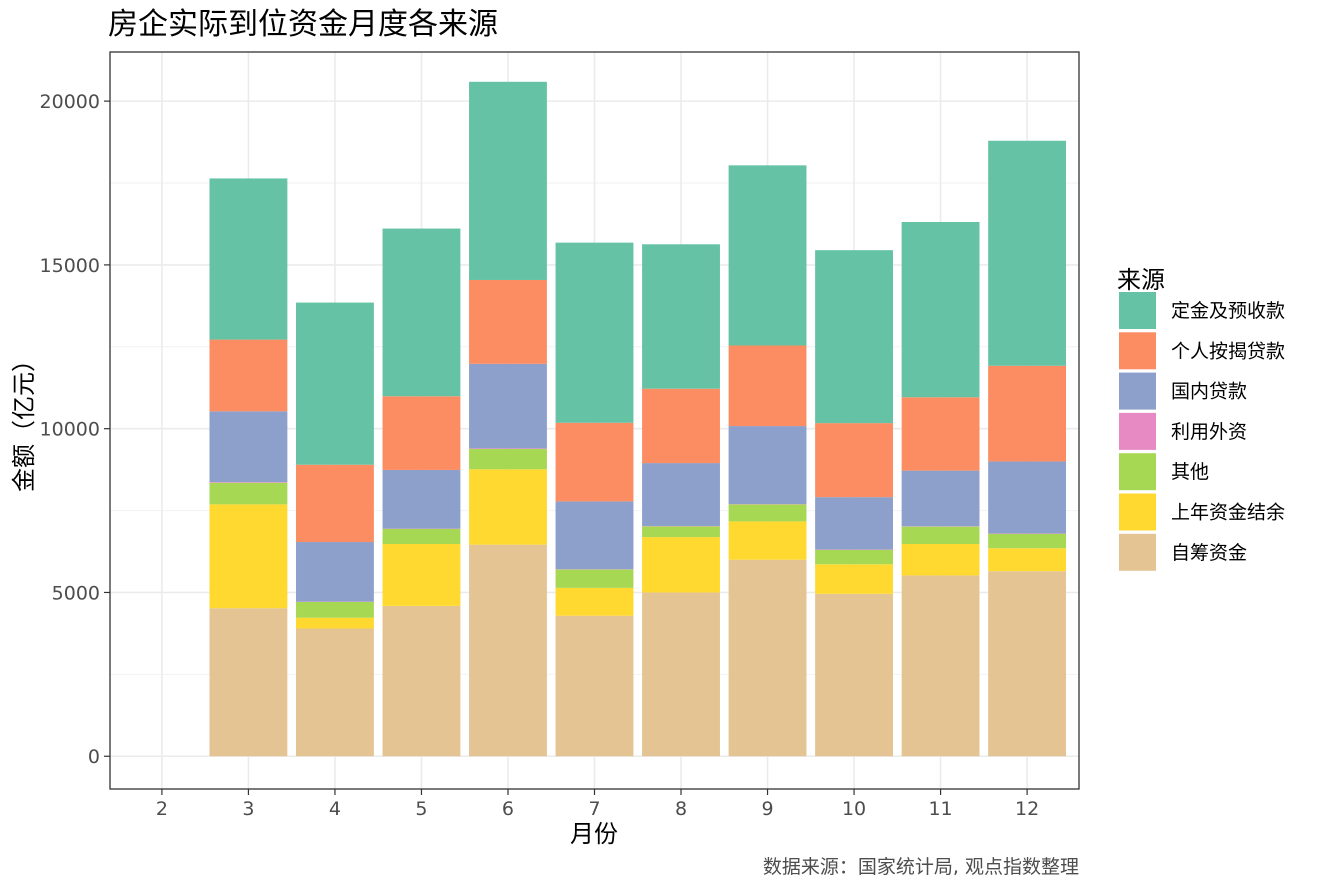  I want to click on legend-title: 来源, so click(1141, 280).